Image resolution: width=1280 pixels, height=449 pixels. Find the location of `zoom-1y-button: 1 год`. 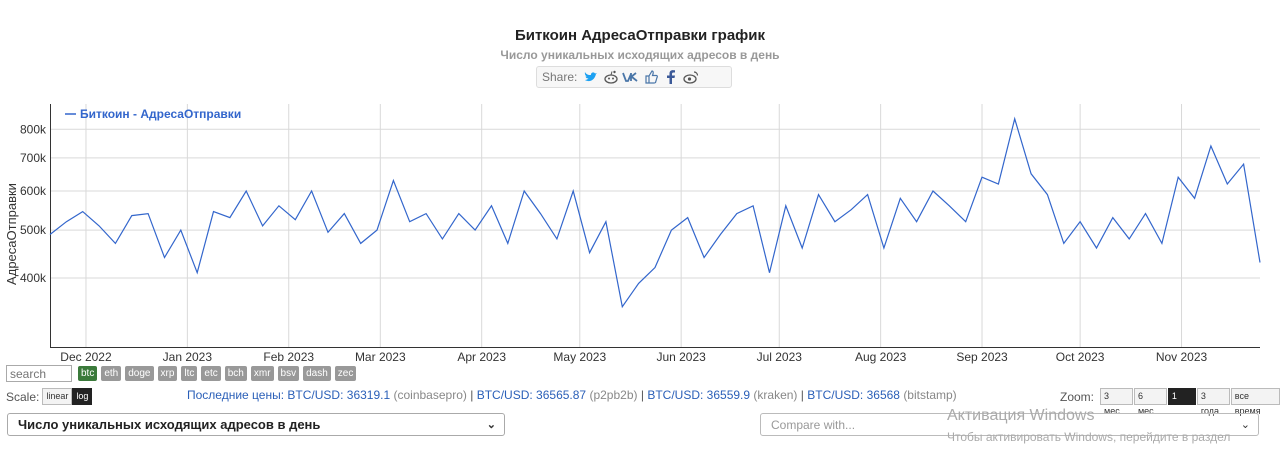

zoom-1y-button: 1 год is located at coordinates (1181, 402).